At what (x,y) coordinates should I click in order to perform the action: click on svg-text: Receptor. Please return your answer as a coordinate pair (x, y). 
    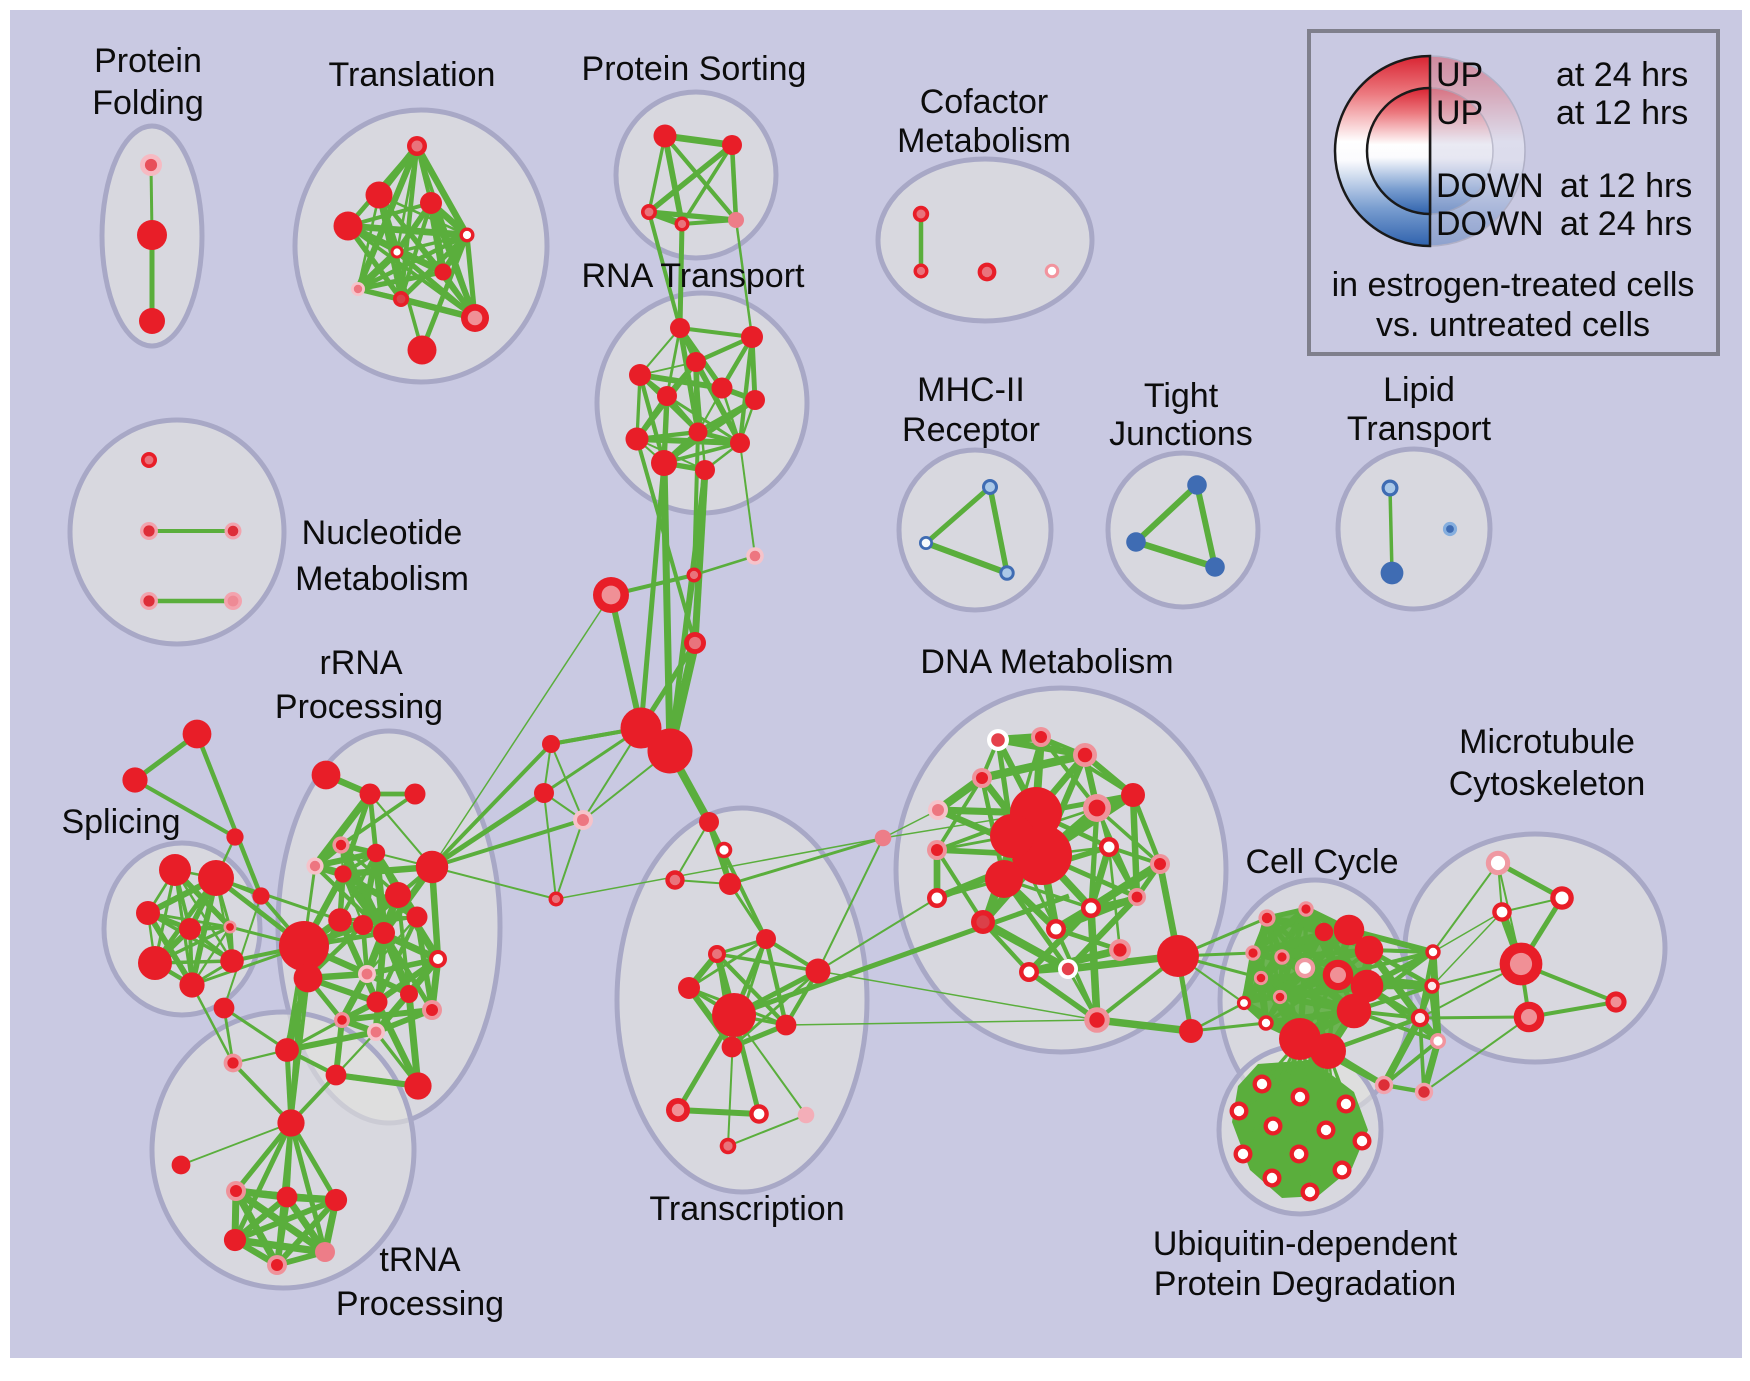
    Looking at the image, I should click on (971, 430).